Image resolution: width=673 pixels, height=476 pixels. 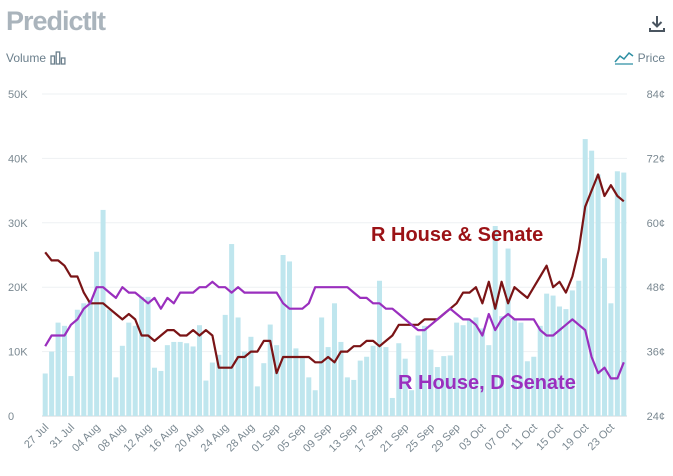 I want to click on annotation-r-house-d-senate: R House, D Senate, so click(x=487, y=383).